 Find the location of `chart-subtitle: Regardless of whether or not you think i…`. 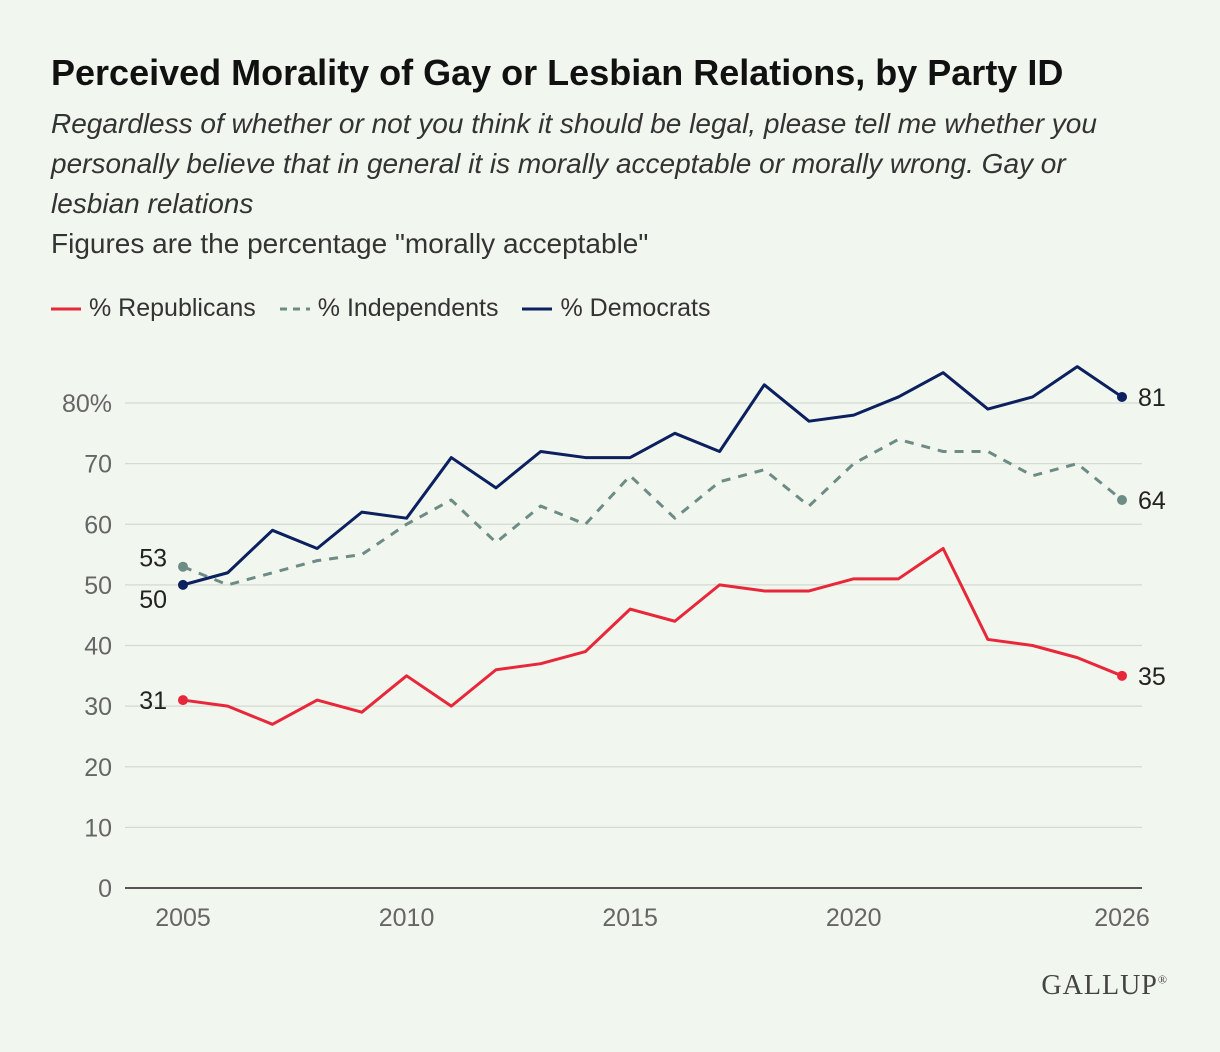

chart-subtitle: Regardless of whether or not you think i… is located at coordinates (574, 163).